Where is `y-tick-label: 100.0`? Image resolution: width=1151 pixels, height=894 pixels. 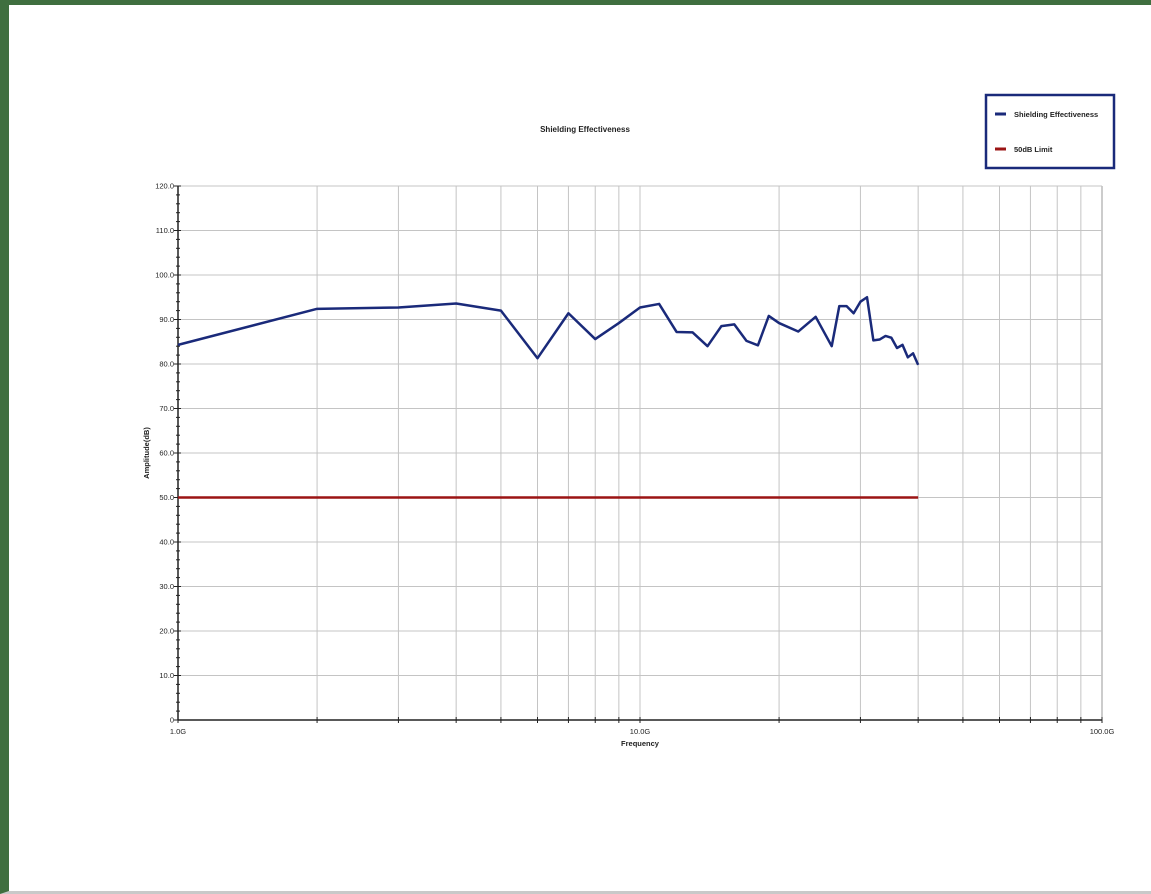
y-tick-label: 100.0 is located at coordinates (164, 275).